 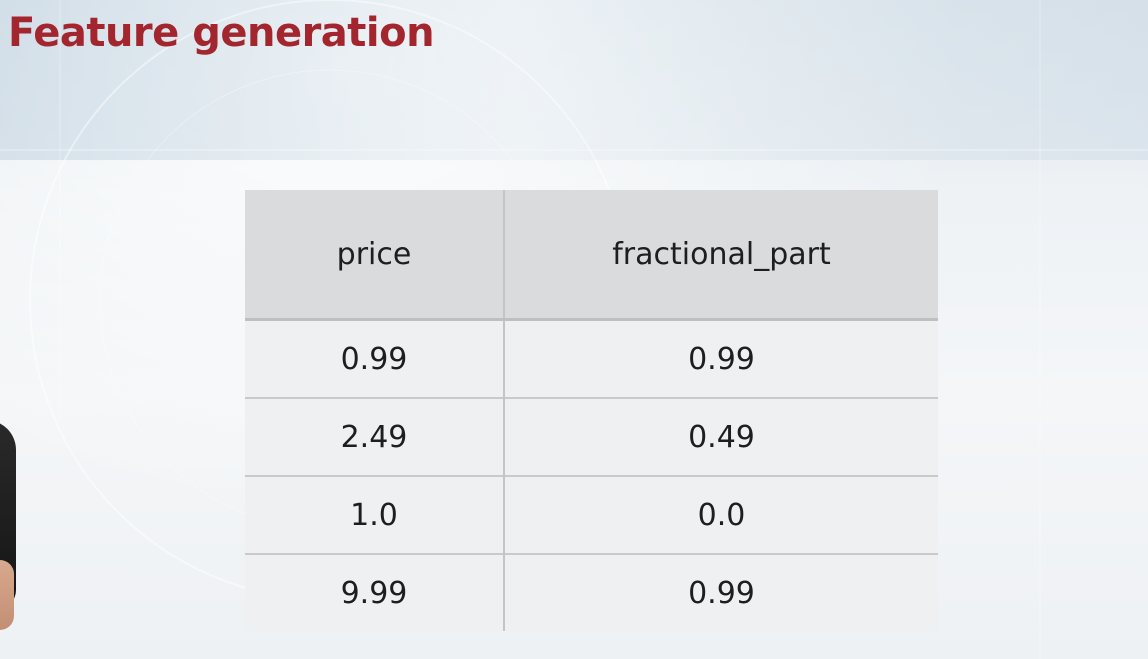 I want to click on fractional-part-cell: 0.49, so click(x=721, y=436).